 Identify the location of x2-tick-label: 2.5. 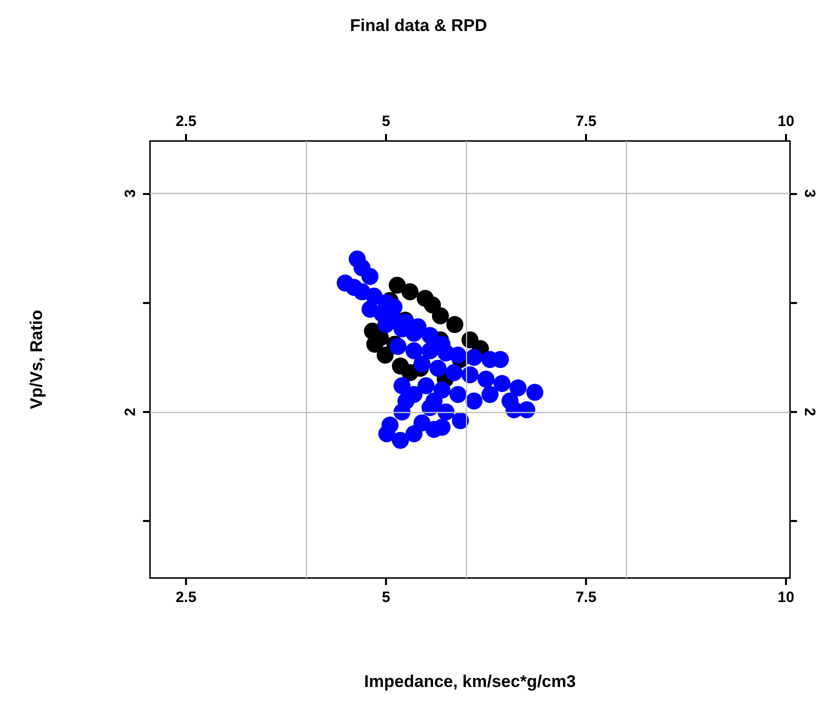
(186, 121).